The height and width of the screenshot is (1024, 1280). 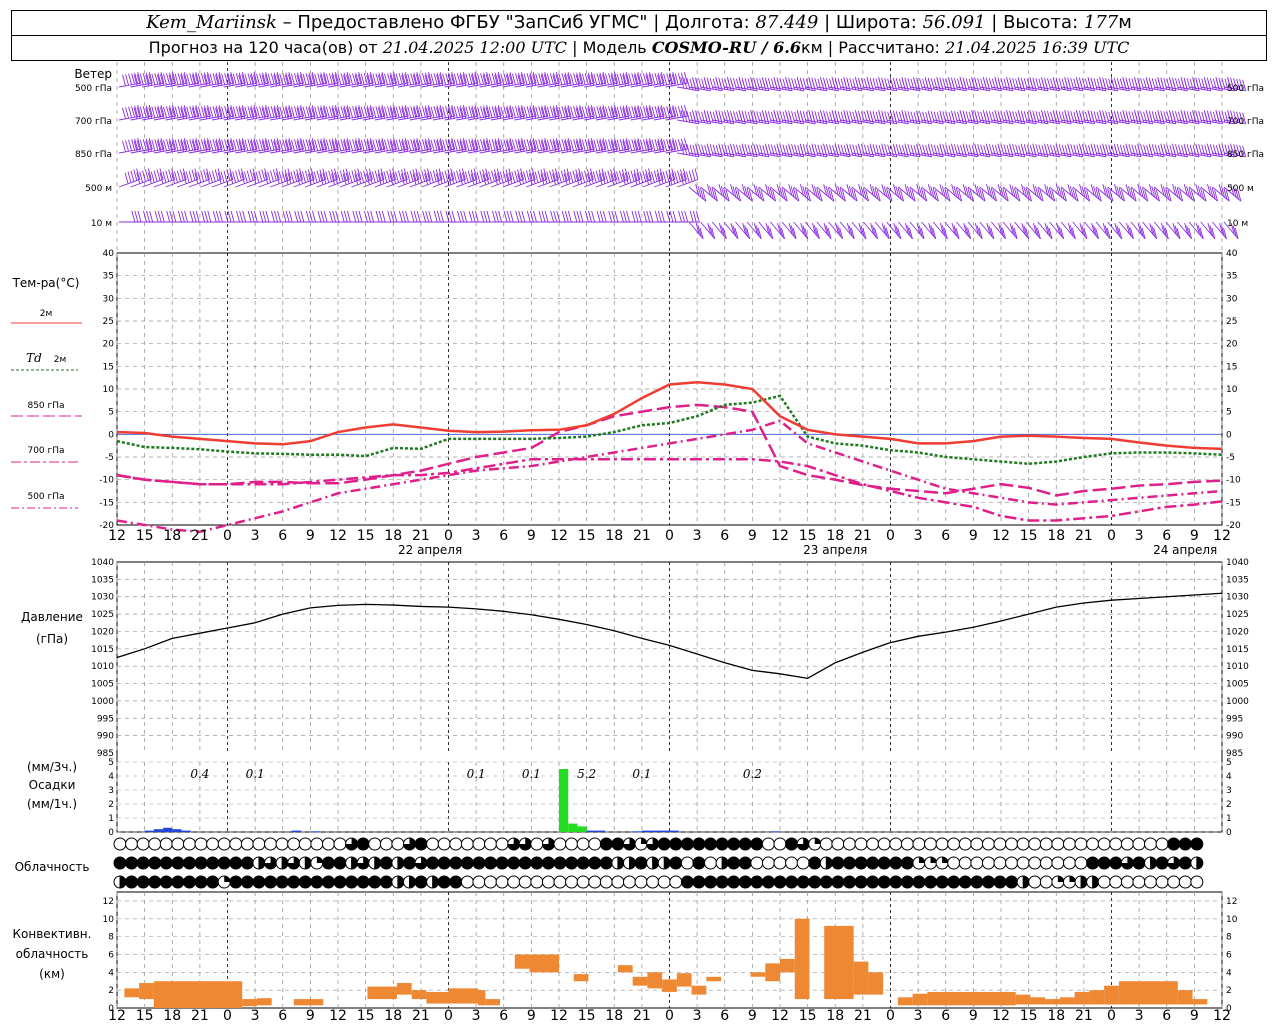 I want to click on x-tick-bottom: 12, so click(x=559, y=1016).